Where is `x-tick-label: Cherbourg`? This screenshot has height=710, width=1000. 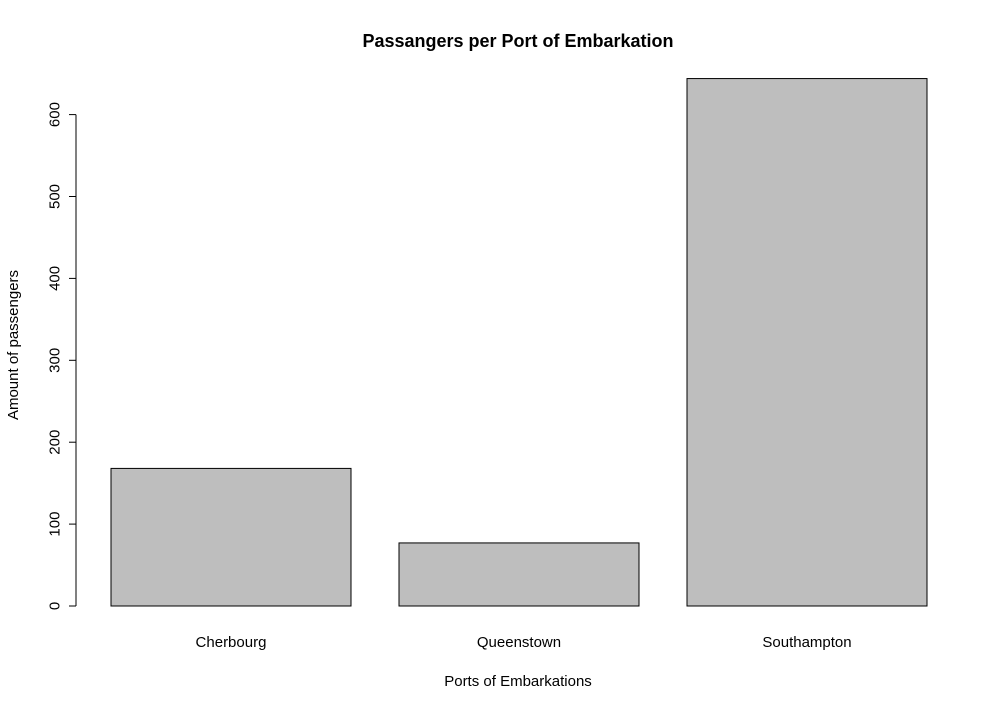 x-tick-label: Cherbourg is located at coordinates (231, 642).